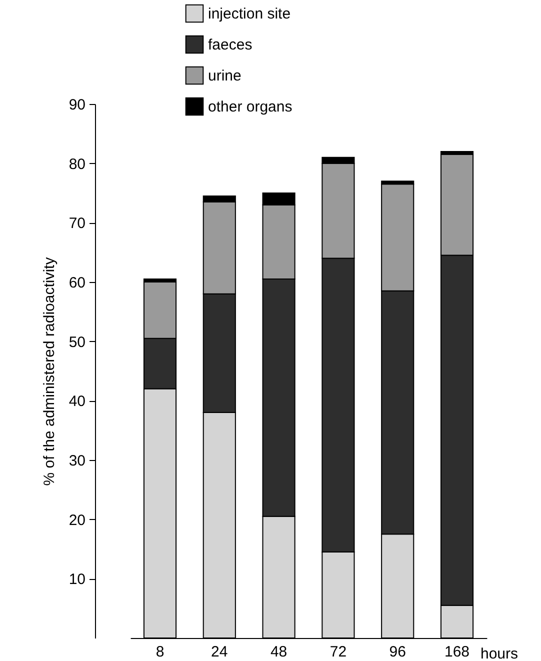 Image resolution: width=541 pixels, height=661 pixels. I want to click on x-tick-label: 96, so click(397, 652).